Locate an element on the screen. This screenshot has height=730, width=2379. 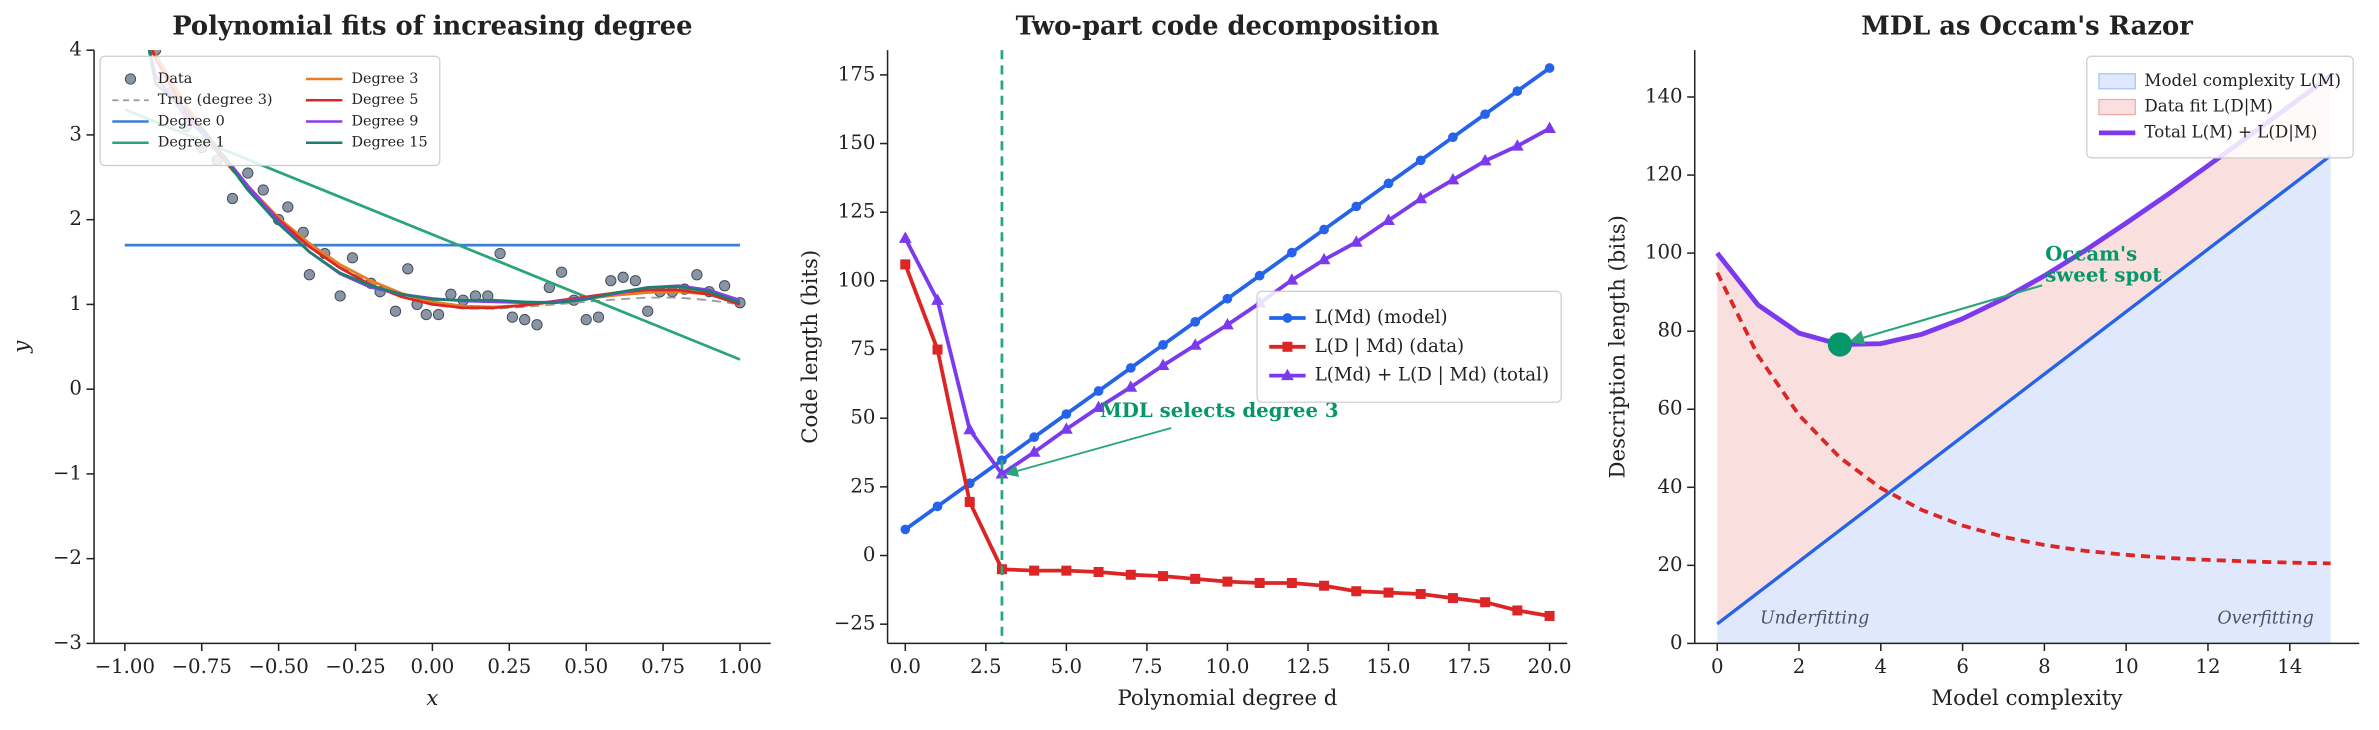
y-tick-label: −2 is located at coordinates (67, 557).